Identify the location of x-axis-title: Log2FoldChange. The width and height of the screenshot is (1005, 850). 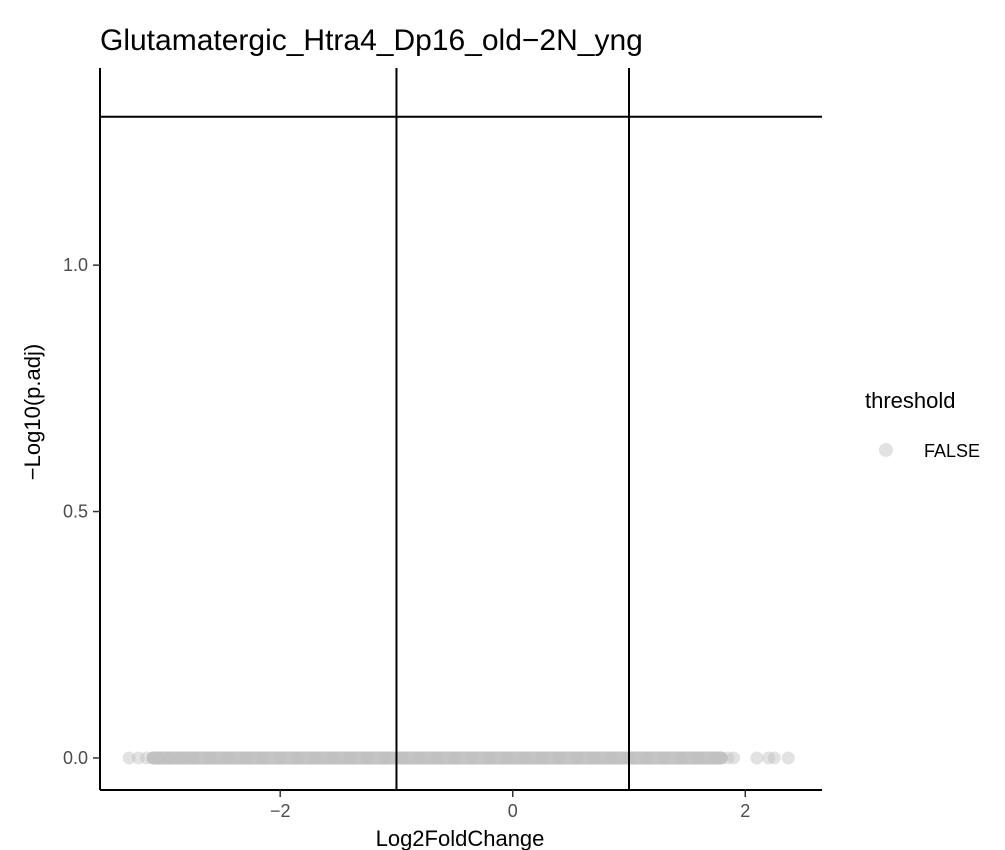
(460, 838).